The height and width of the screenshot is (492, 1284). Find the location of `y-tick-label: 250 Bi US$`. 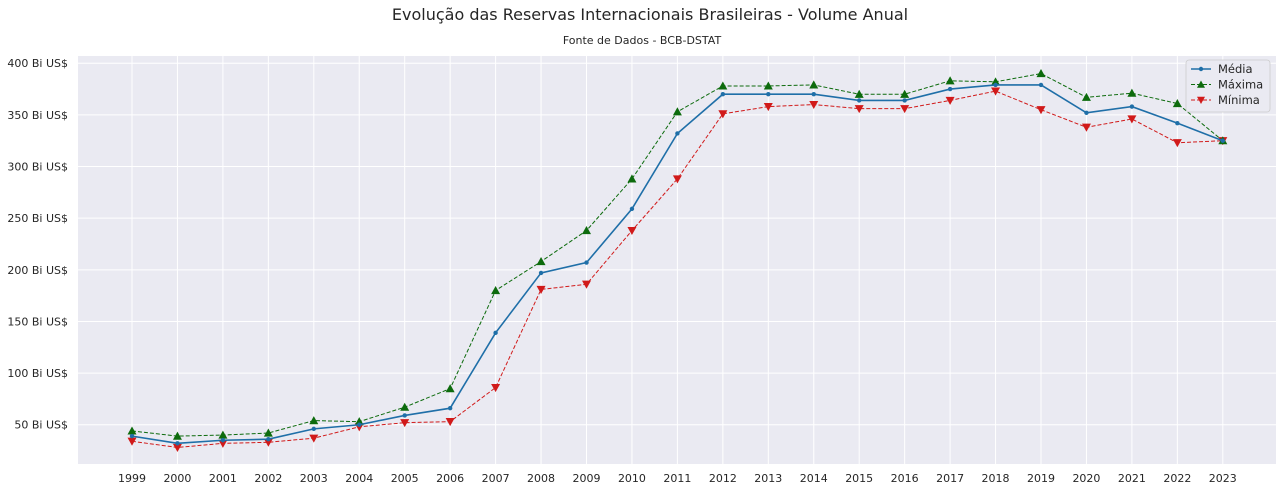

y-tick-label: 250 Bi US$ is located at coordinates (37, 218).